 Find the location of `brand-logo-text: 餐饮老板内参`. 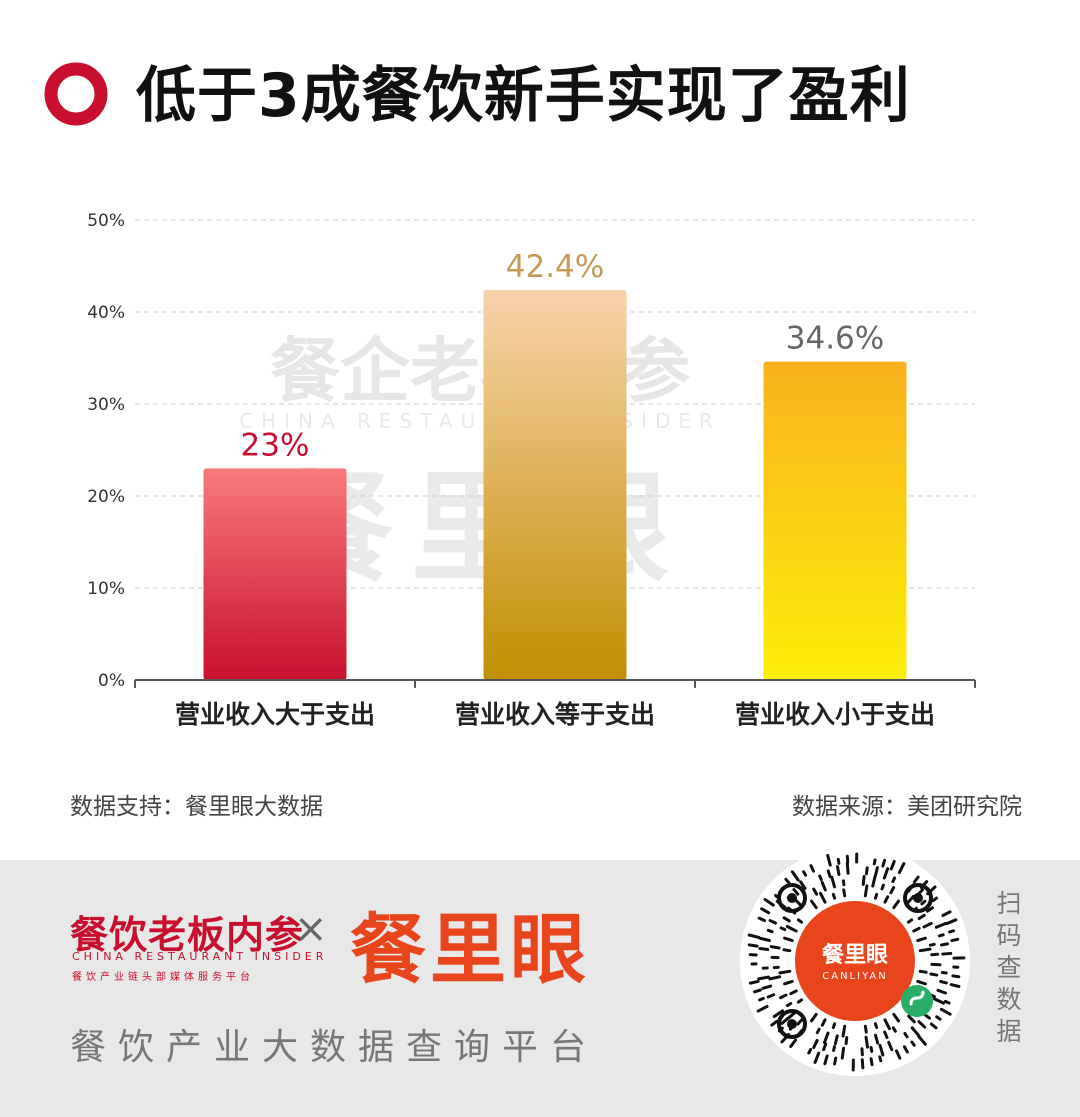

brand-logo-text: 餐饮老板内参 is located at coordinates (187, 934).